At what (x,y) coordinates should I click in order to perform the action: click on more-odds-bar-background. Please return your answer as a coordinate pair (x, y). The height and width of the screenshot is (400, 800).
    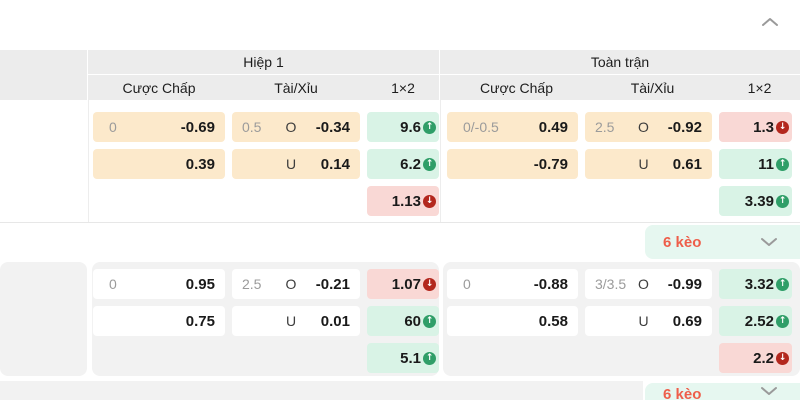
    Looking at the image, I should click on (321, 390).